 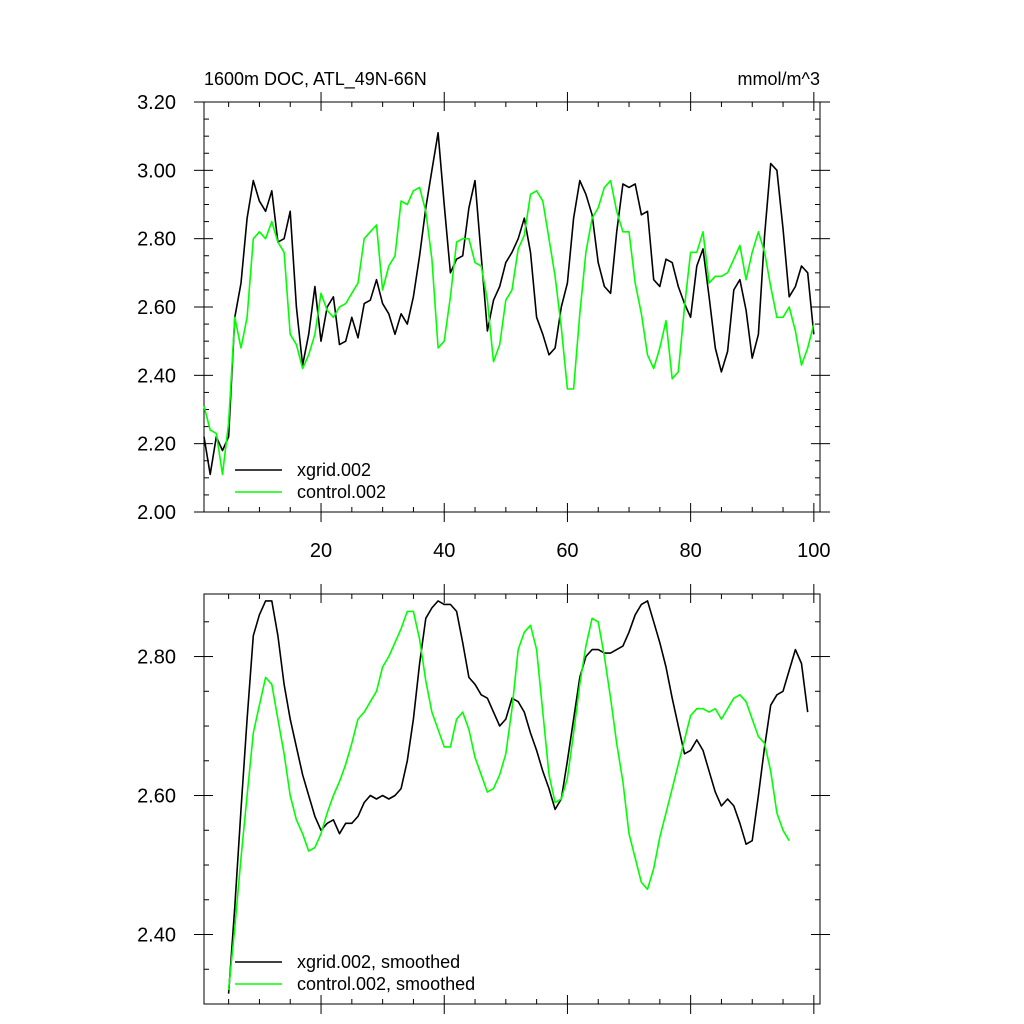 I want to click on y-tick-label: 3.20, so click(x=156, y=103).